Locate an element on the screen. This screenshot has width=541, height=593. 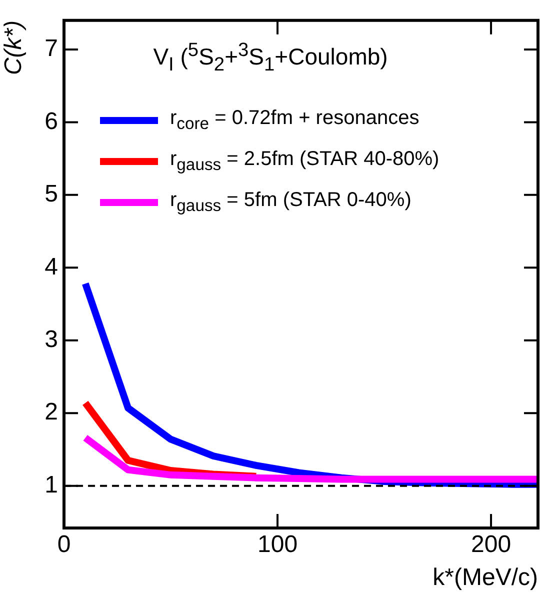
y-tick-label: 1 is located at coordinates (51, 484).